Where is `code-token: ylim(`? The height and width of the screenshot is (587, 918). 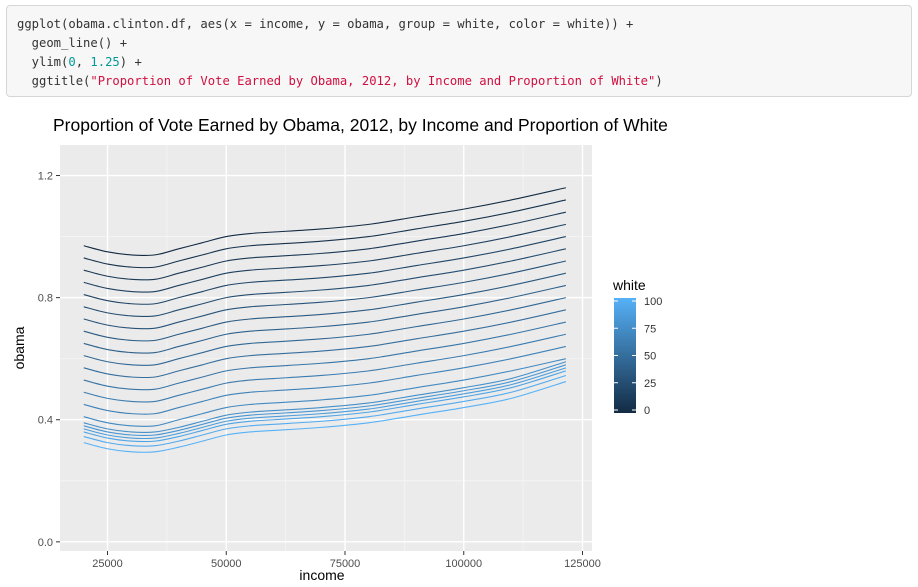
code-token: ylim( is located at coordinates (43, 62).